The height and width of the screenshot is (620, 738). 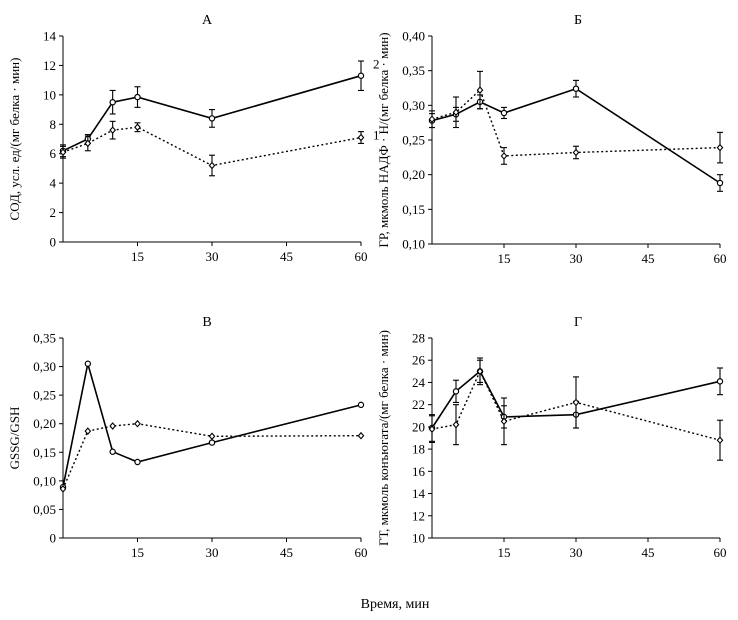 I want to click on y-axis-label: ГТ, мкмоль конъюгата/(мг белка · мин), so click(x=383, y=438).